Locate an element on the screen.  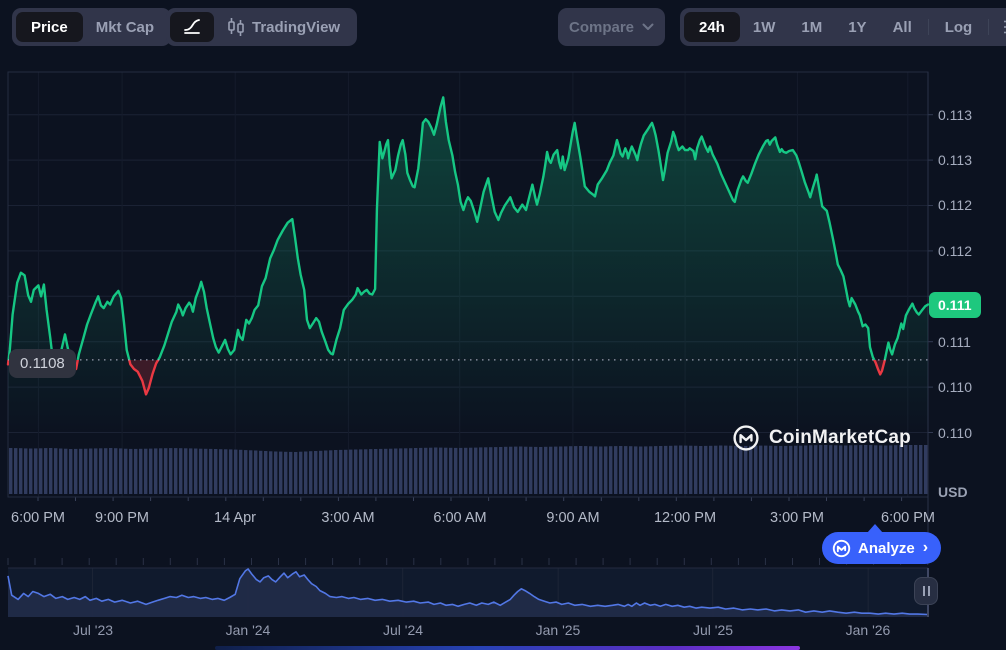
navigator-tick-label: Jan '24 is located at coordinates (248, 630).